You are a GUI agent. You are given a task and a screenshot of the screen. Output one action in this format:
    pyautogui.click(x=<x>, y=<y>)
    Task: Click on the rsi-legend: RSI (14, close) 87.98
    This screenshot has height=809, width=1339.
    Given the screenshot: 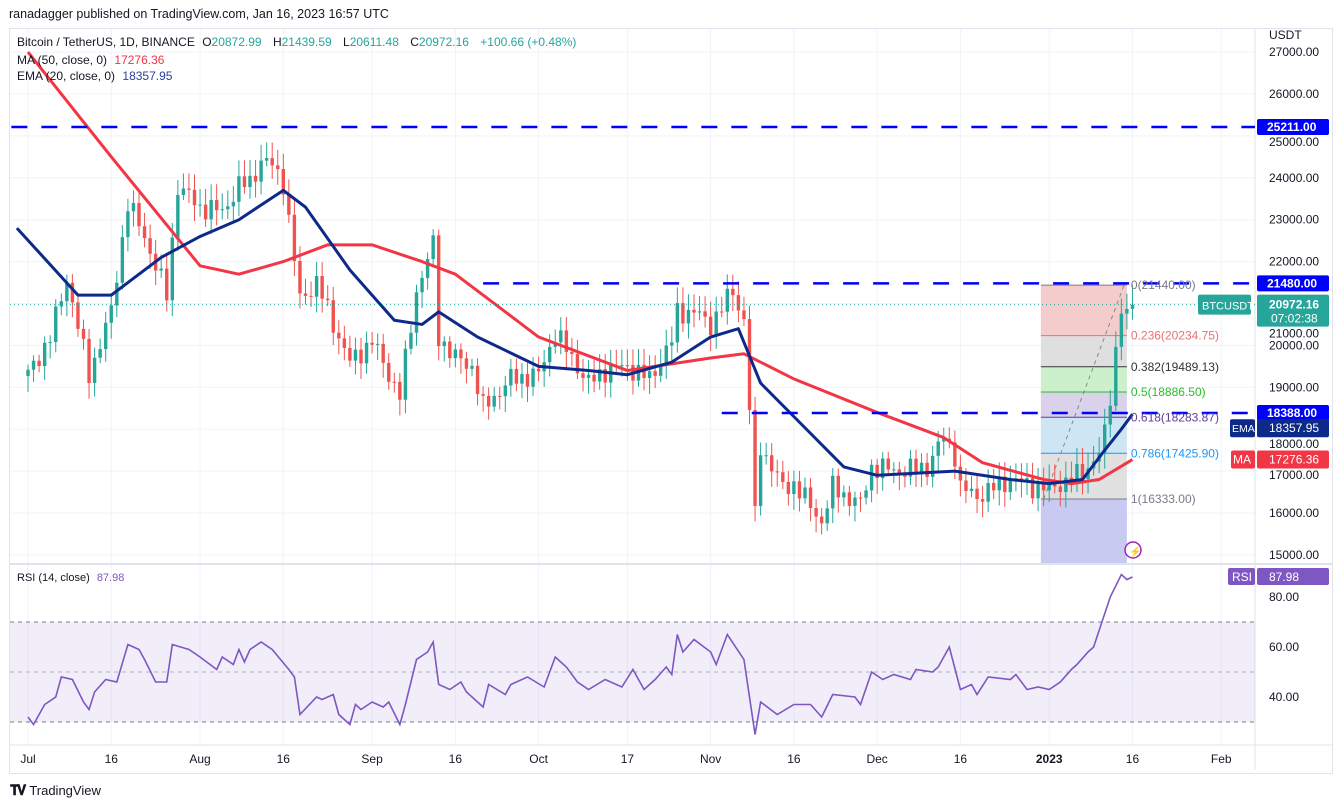 What is the action you would take?
    pyautogui.click(x=72, y=578)
    